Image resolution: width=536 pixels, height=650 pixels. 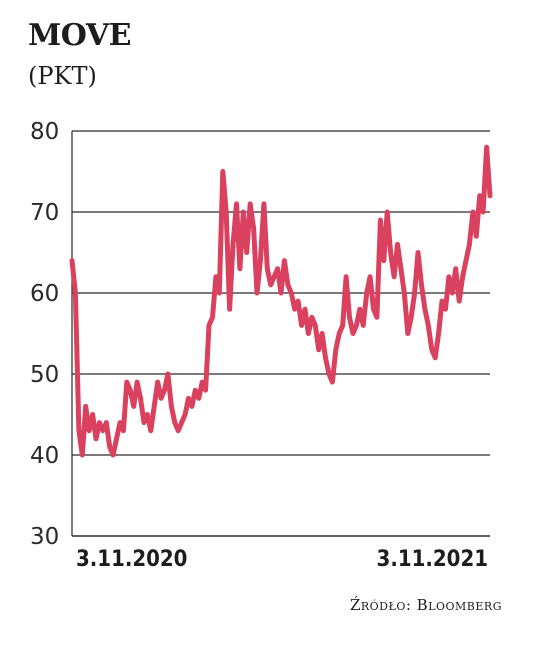 I want to click on x-tick-labels: 3.11.2020 3.11.2021, so click(x=282, y=559).